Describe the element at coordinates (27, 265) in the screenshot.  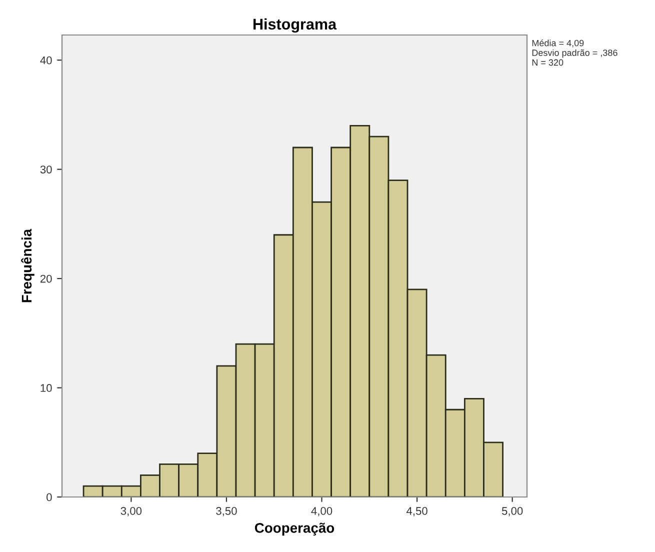
I see `y-axis-title: Frequência` at that location.